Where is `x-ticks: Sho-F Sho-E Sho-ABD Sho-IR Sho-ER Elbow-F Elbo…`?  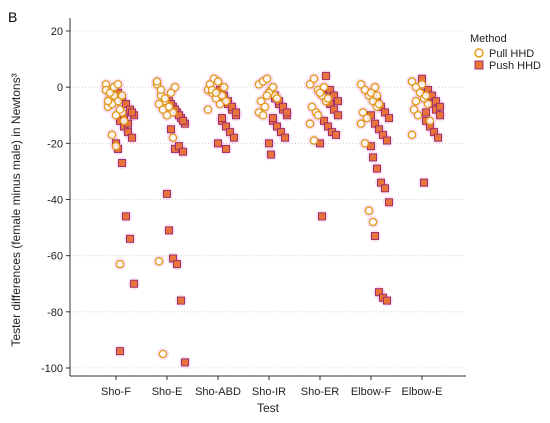
x-ticks: Sho-F Sho-E Sho-ABD Sho-IR Sho-ER Elbow-F Elbo… is located at coordinates (271, 387).